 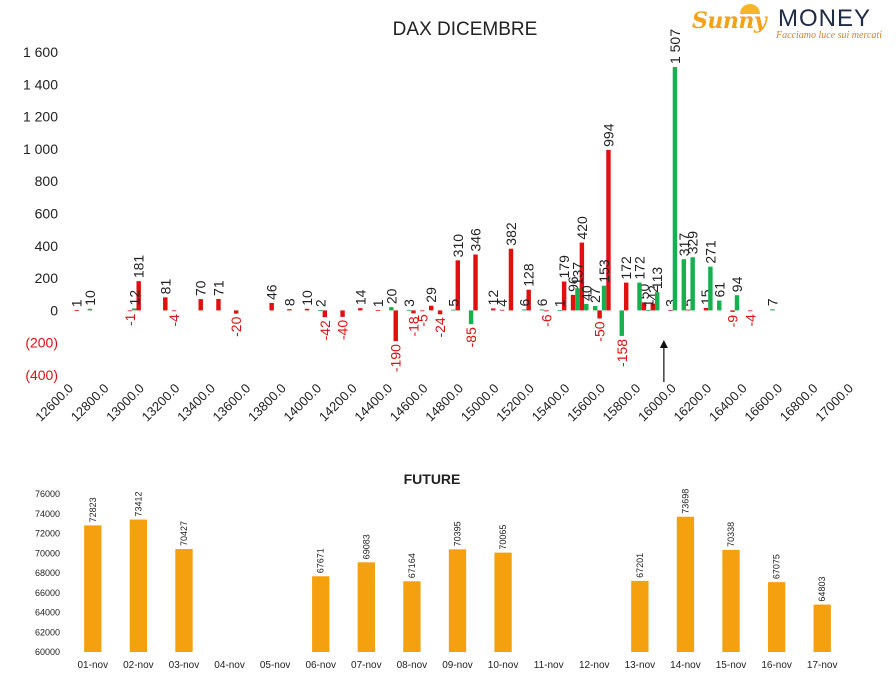 I want to click on data-label: -85, so click(x=471, y=337).